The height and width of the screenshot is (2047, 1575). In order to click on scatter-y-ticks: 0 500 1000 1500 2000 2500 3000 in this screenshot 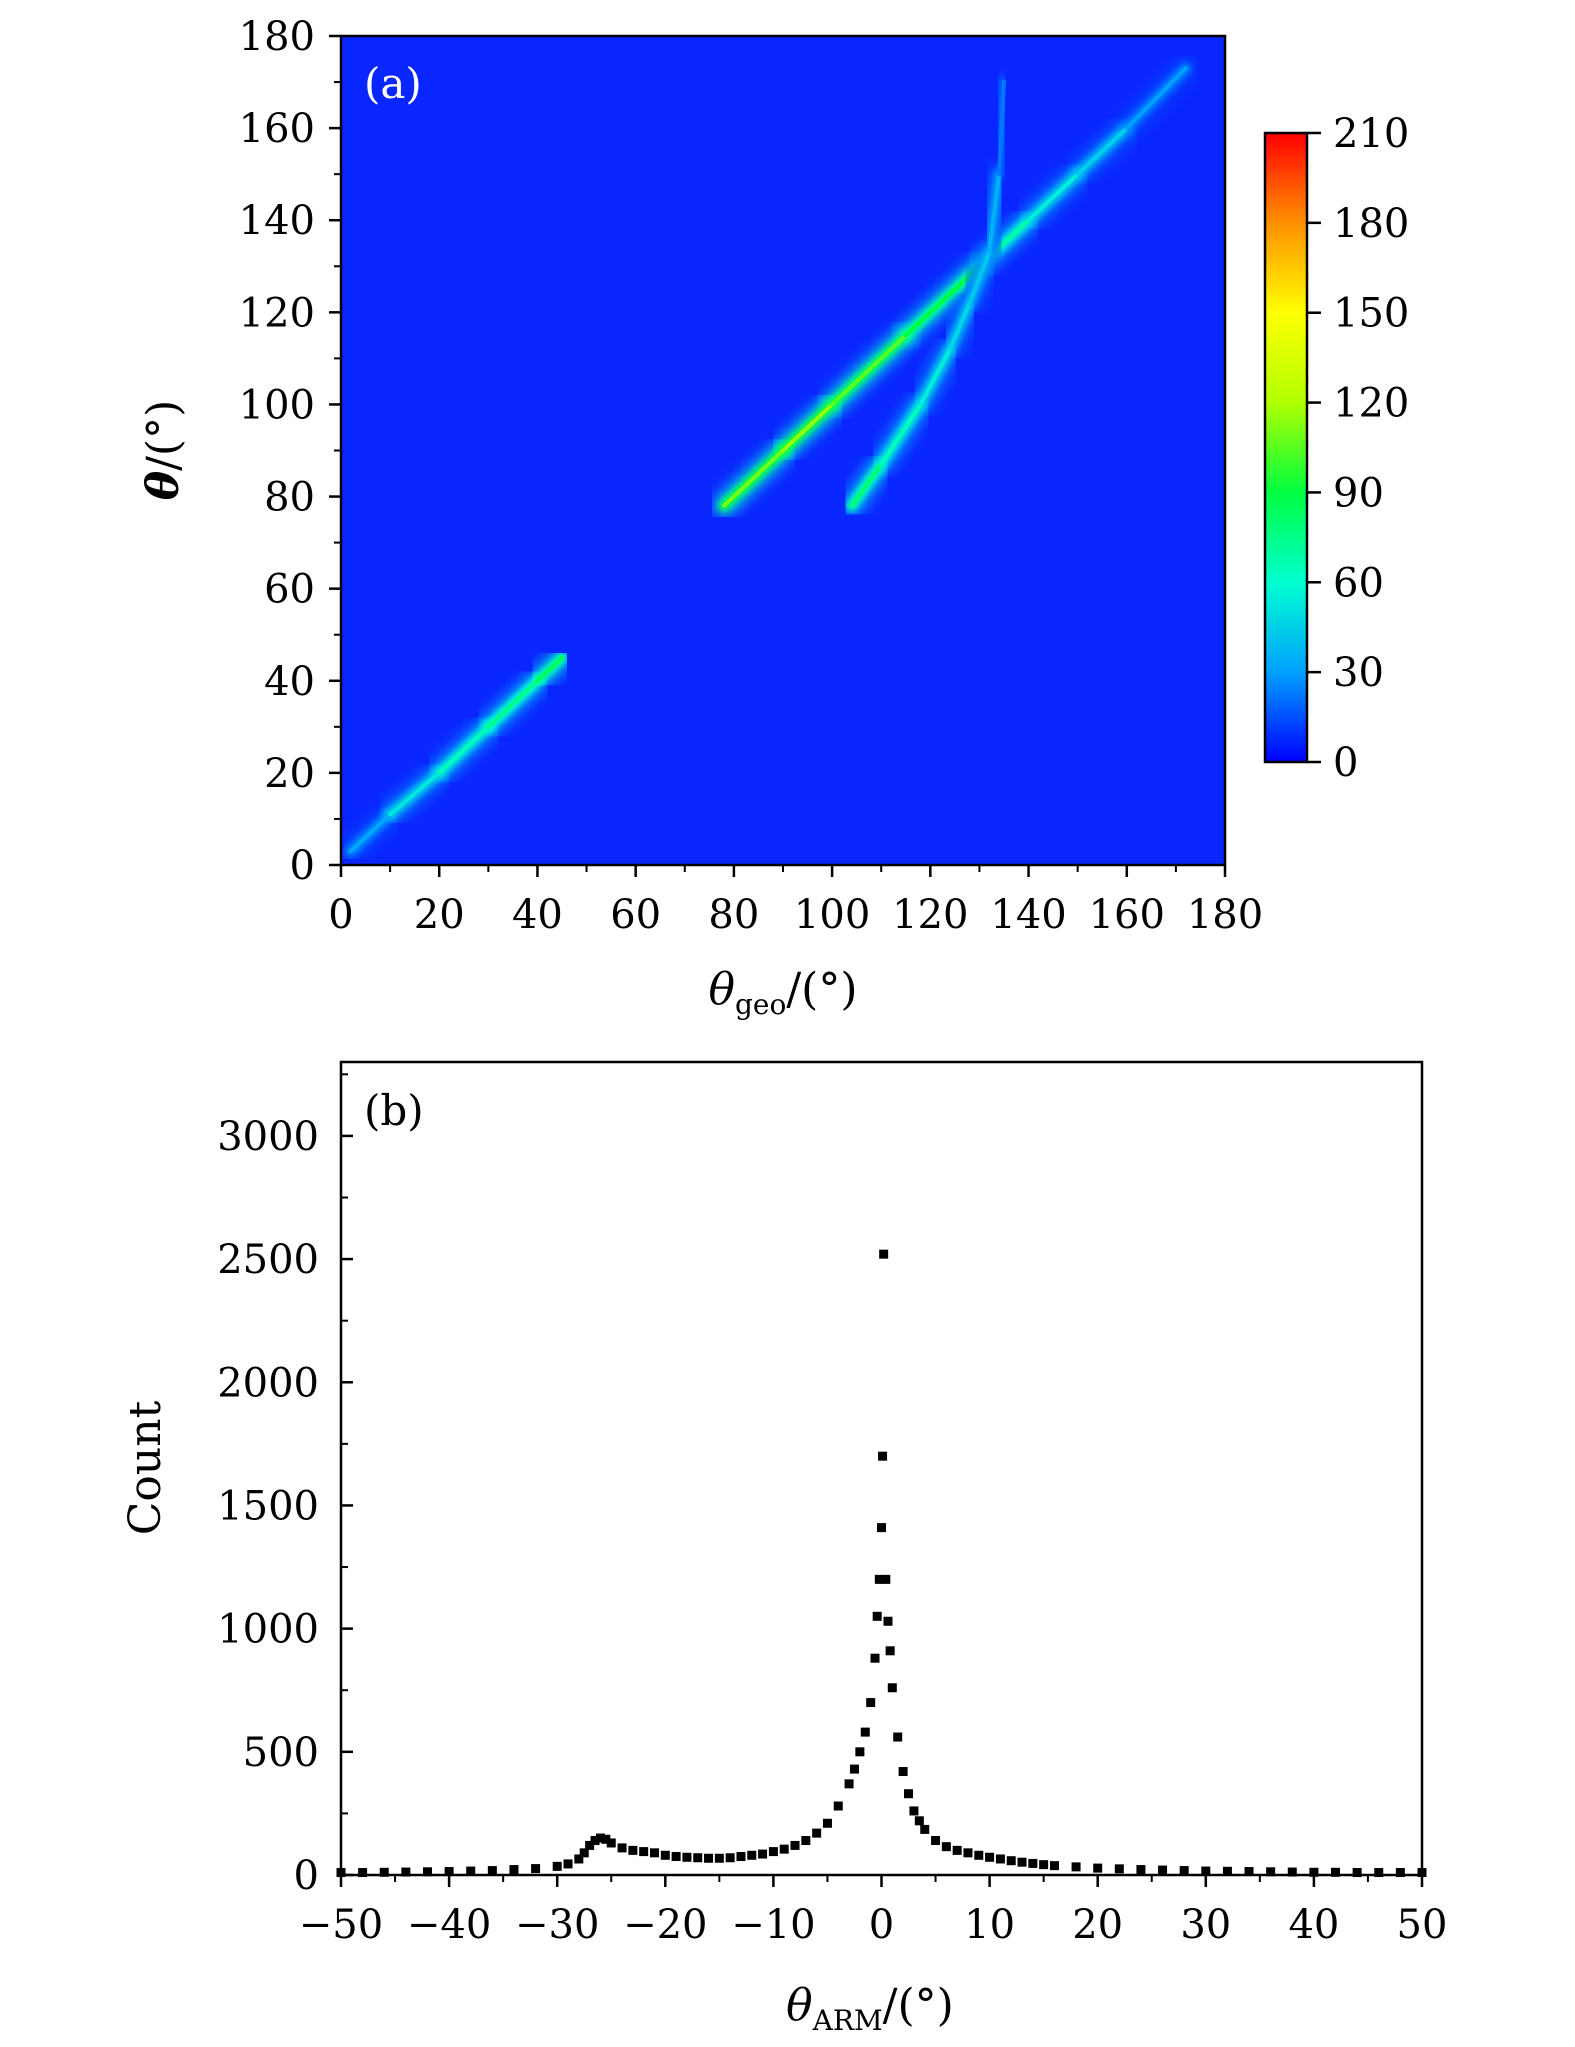, I will do `click(285, 1486)`.